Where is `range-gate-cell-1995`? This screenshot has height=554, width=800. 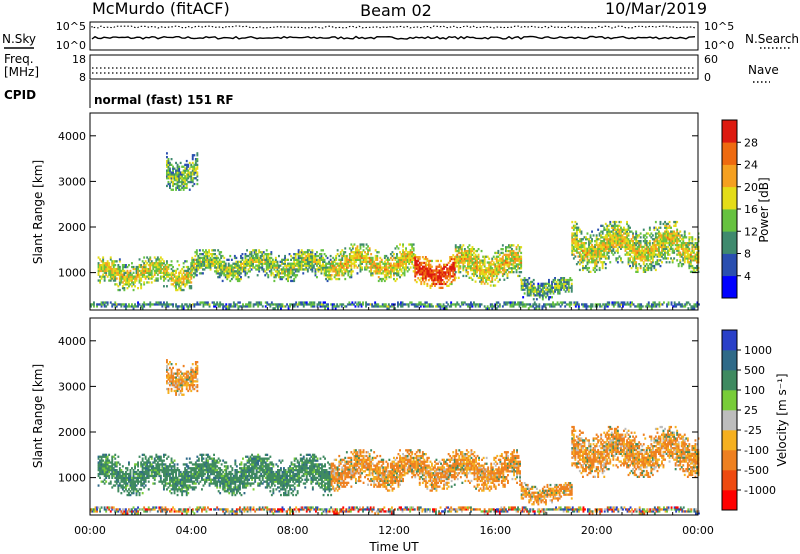
range-gate-cell-1995 is located at coordinates (438, 266).